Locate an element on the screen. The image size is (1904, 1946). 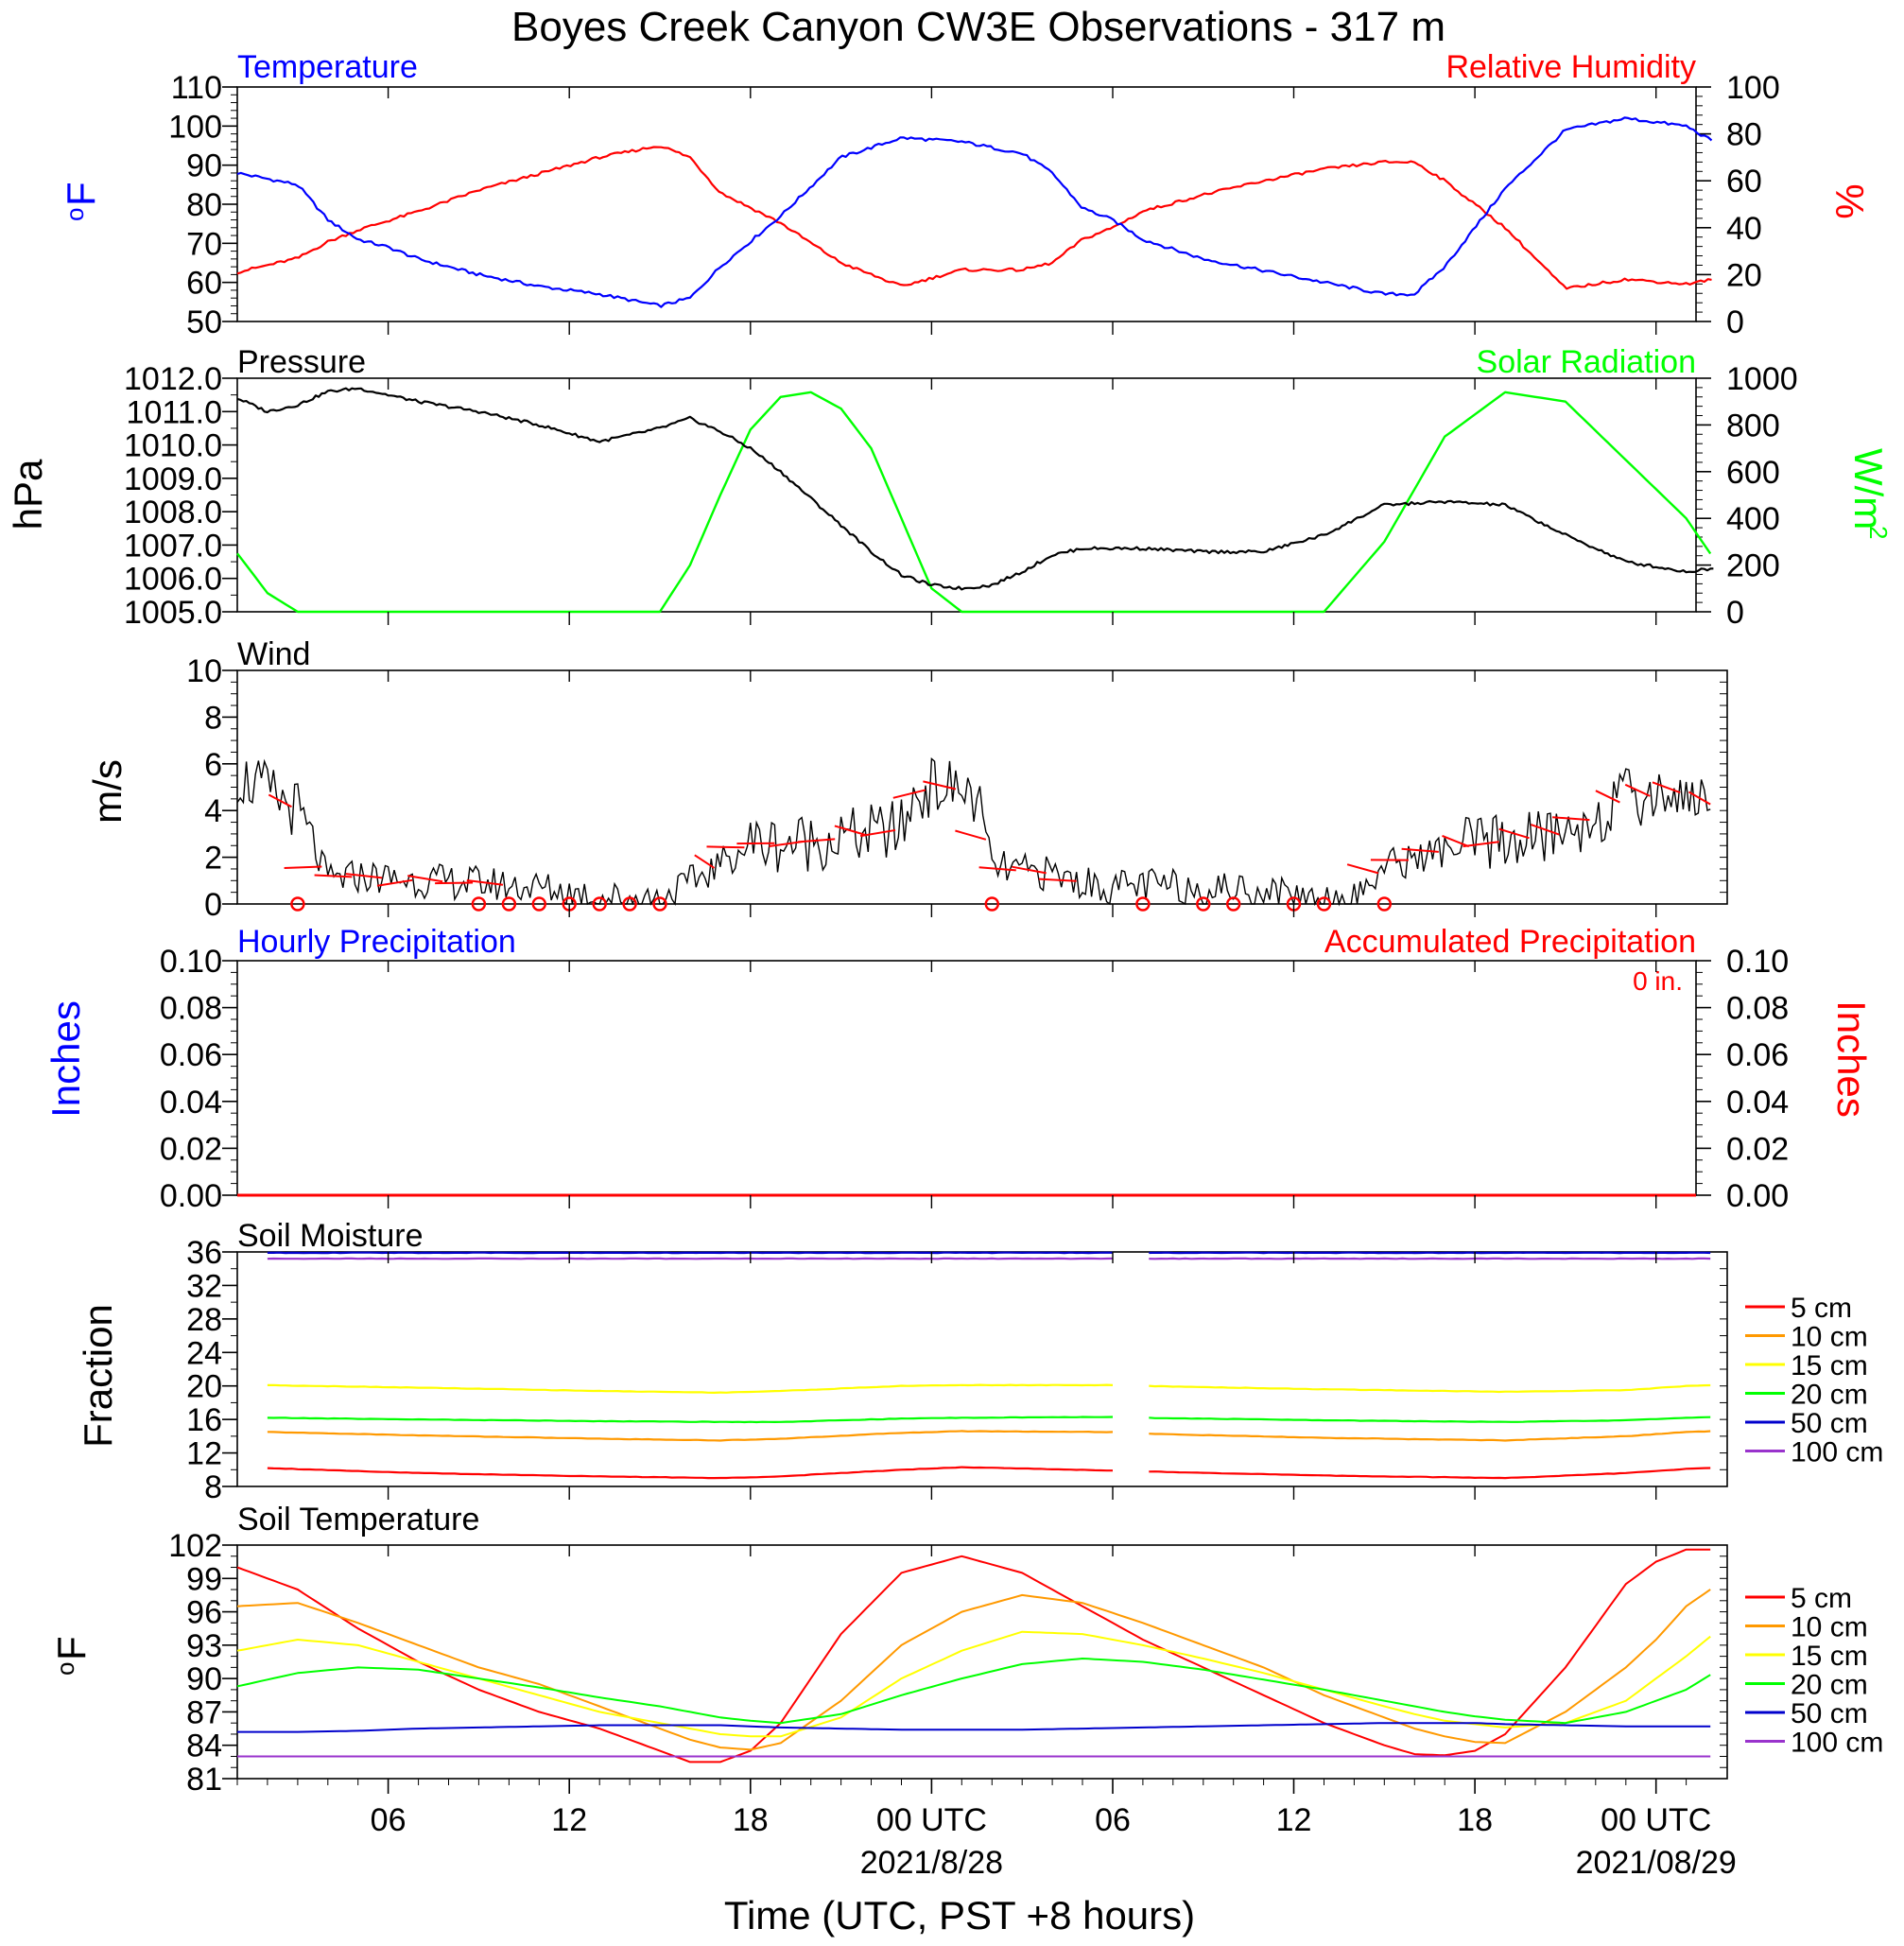
precip-right-ticks: 0.10 0.08 0.06 0.04 0.02 0.00 is located at coordinates (1742, 1079).